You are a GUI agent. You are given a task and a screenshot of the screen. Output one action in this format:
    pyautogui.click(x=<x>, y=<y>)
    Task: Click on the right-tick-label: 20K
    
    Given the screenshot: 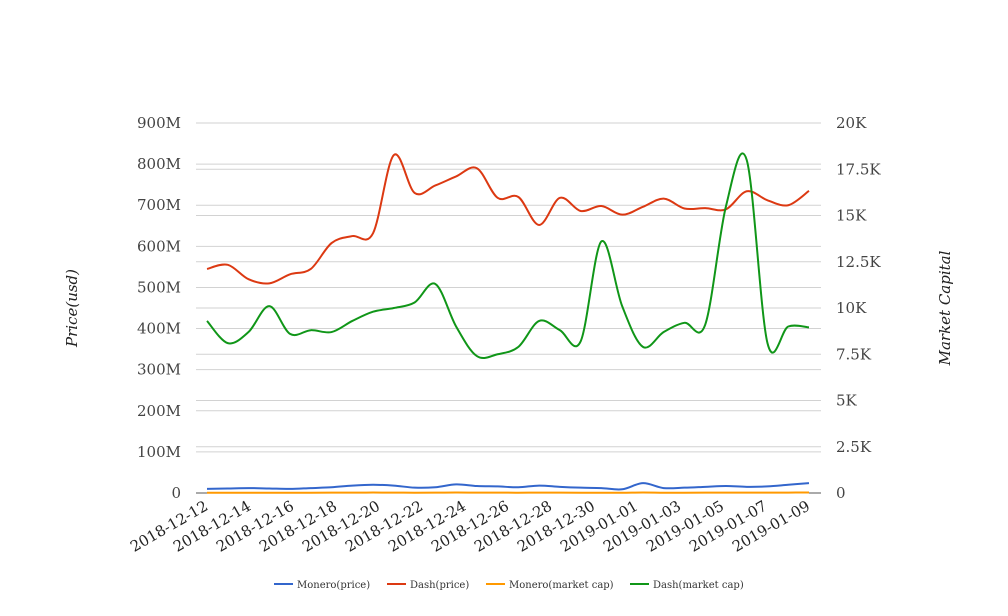 What is the action you would take?
    pyautogui.click(x=851, y=123)
    